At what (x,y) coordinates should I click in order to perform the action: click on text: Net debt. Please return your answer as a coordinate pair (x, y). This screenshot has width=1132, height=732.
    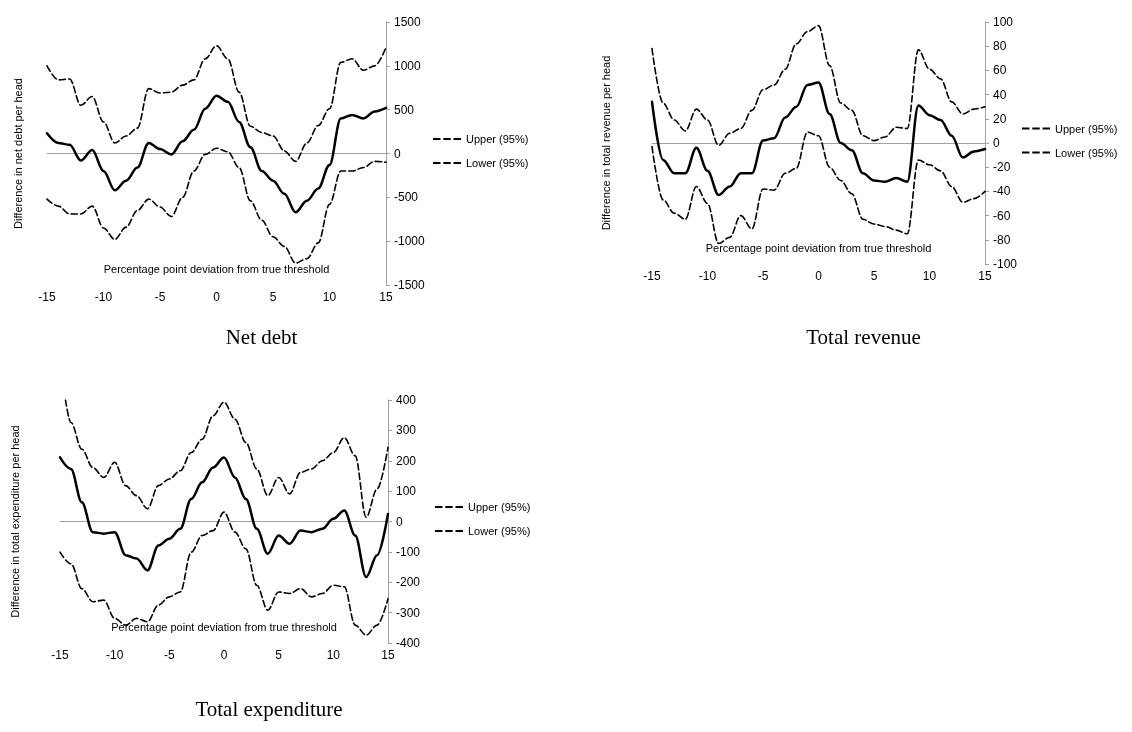
    Looking at the image, I should click on (261, 336).